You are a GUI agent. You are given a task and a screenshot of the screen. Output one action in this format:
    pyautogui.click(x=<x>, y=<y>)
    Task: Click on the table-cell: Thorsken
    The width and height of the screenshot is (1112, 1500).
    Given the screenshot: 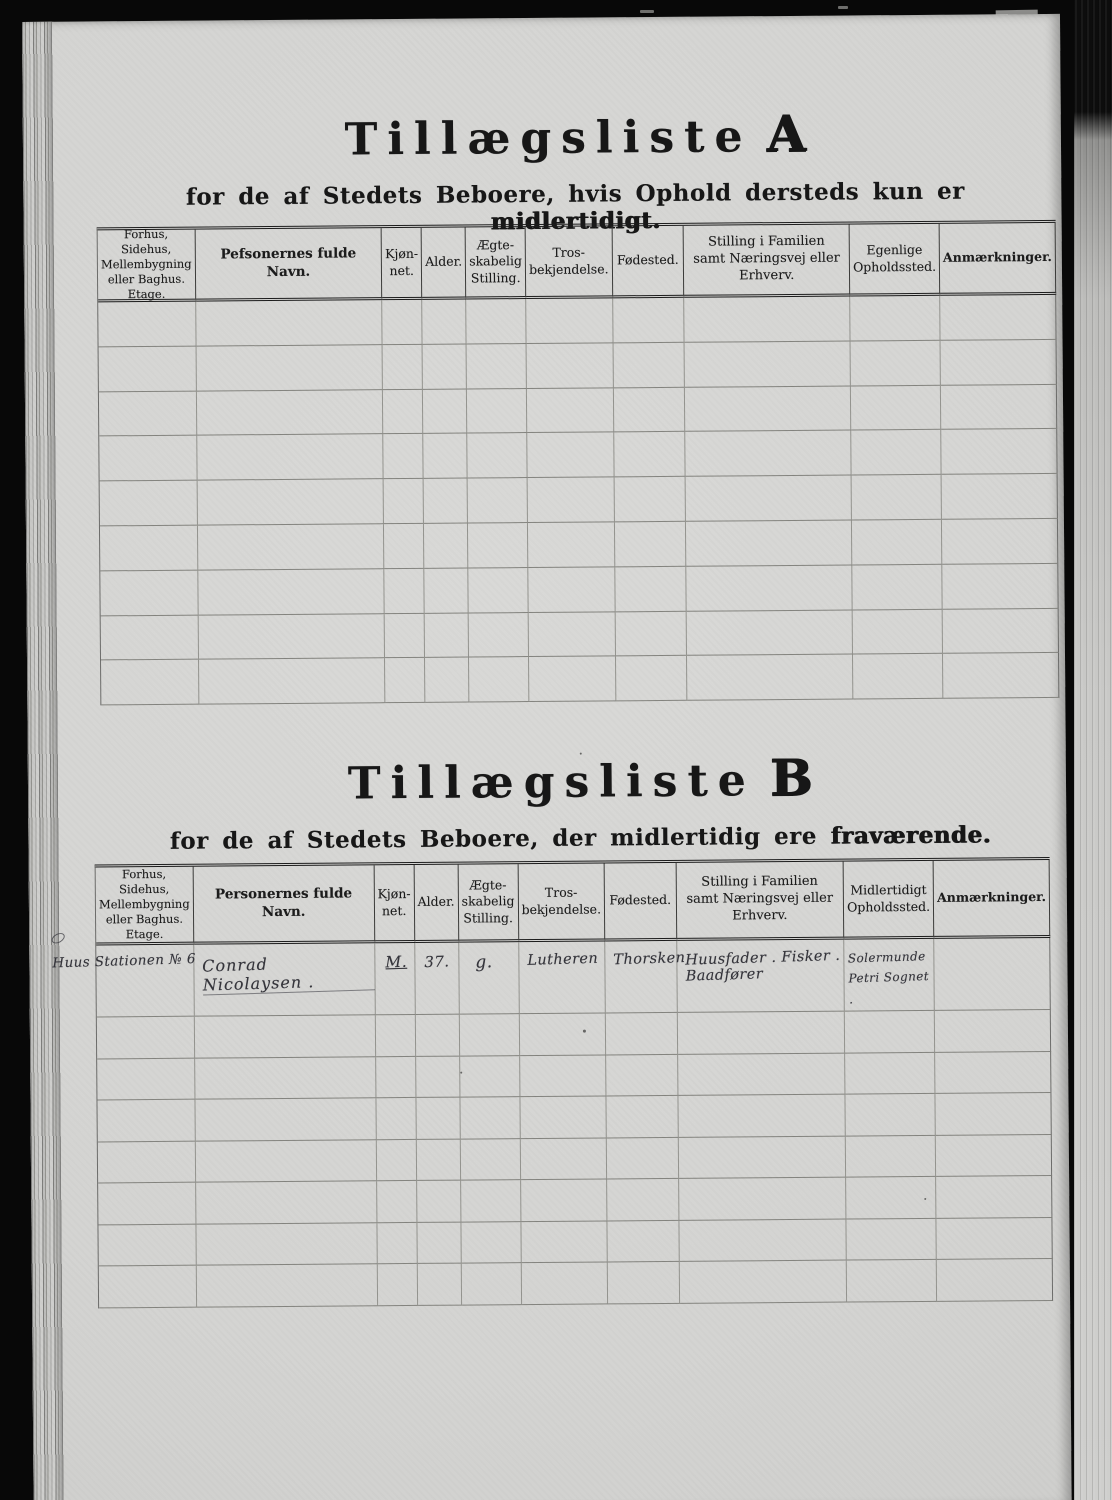 What is the action you would take?
    pyautogui.click(x=645, y=977)
    